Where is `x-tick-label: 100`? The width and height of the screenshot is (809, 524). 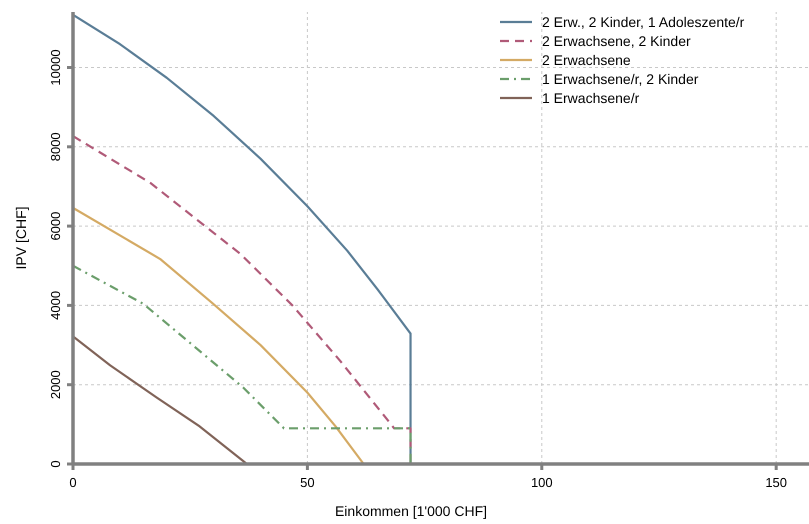 x-tick-label: 100 is located at coordinates (541, 482).